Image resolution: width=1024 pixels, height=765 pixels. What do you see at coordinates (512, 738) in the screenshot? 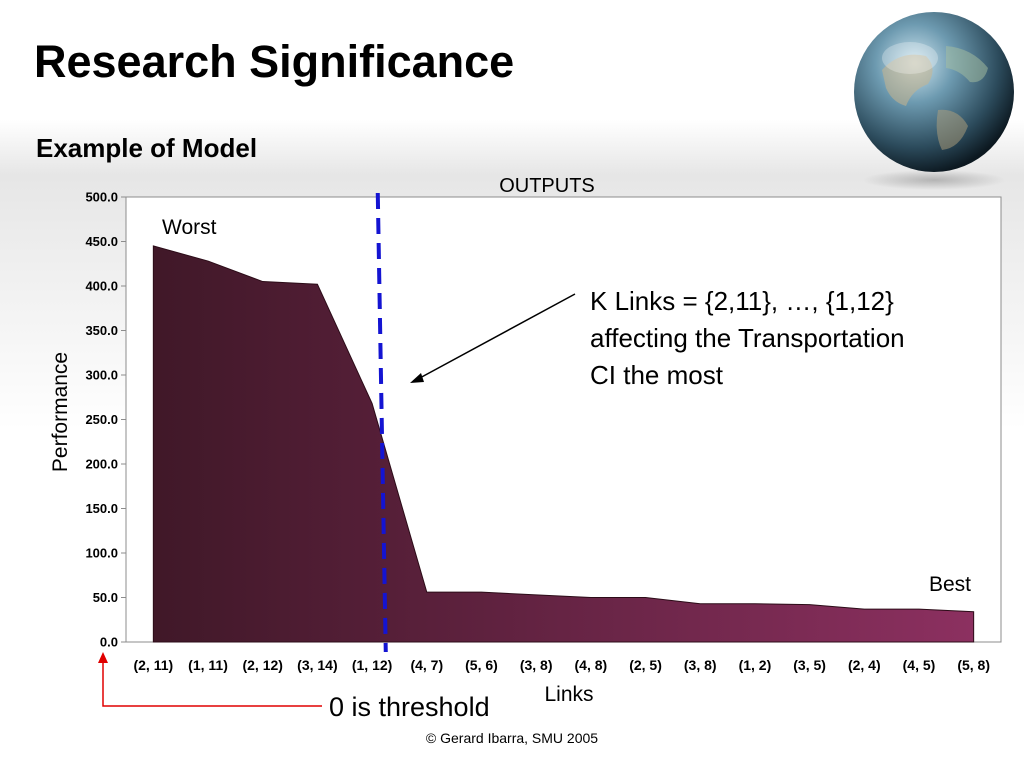
I see `footer-copyright: © Gerard Ibarra, SMU 2005` at bounding box center [512, 738].